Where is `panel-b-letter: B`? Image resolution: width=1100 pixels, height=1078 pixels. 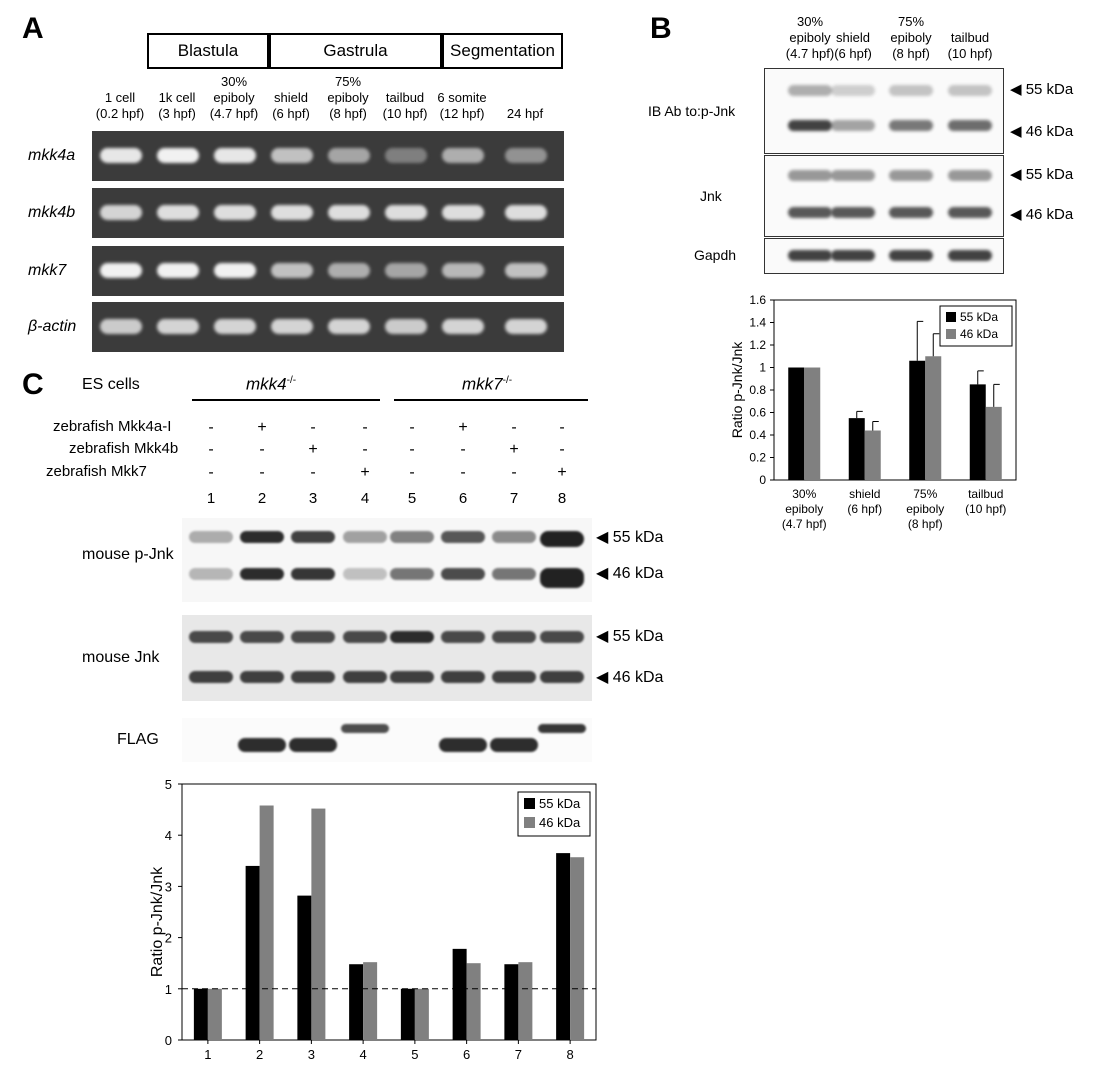 panel-b-letter: B is located at coordinates (661, 28).